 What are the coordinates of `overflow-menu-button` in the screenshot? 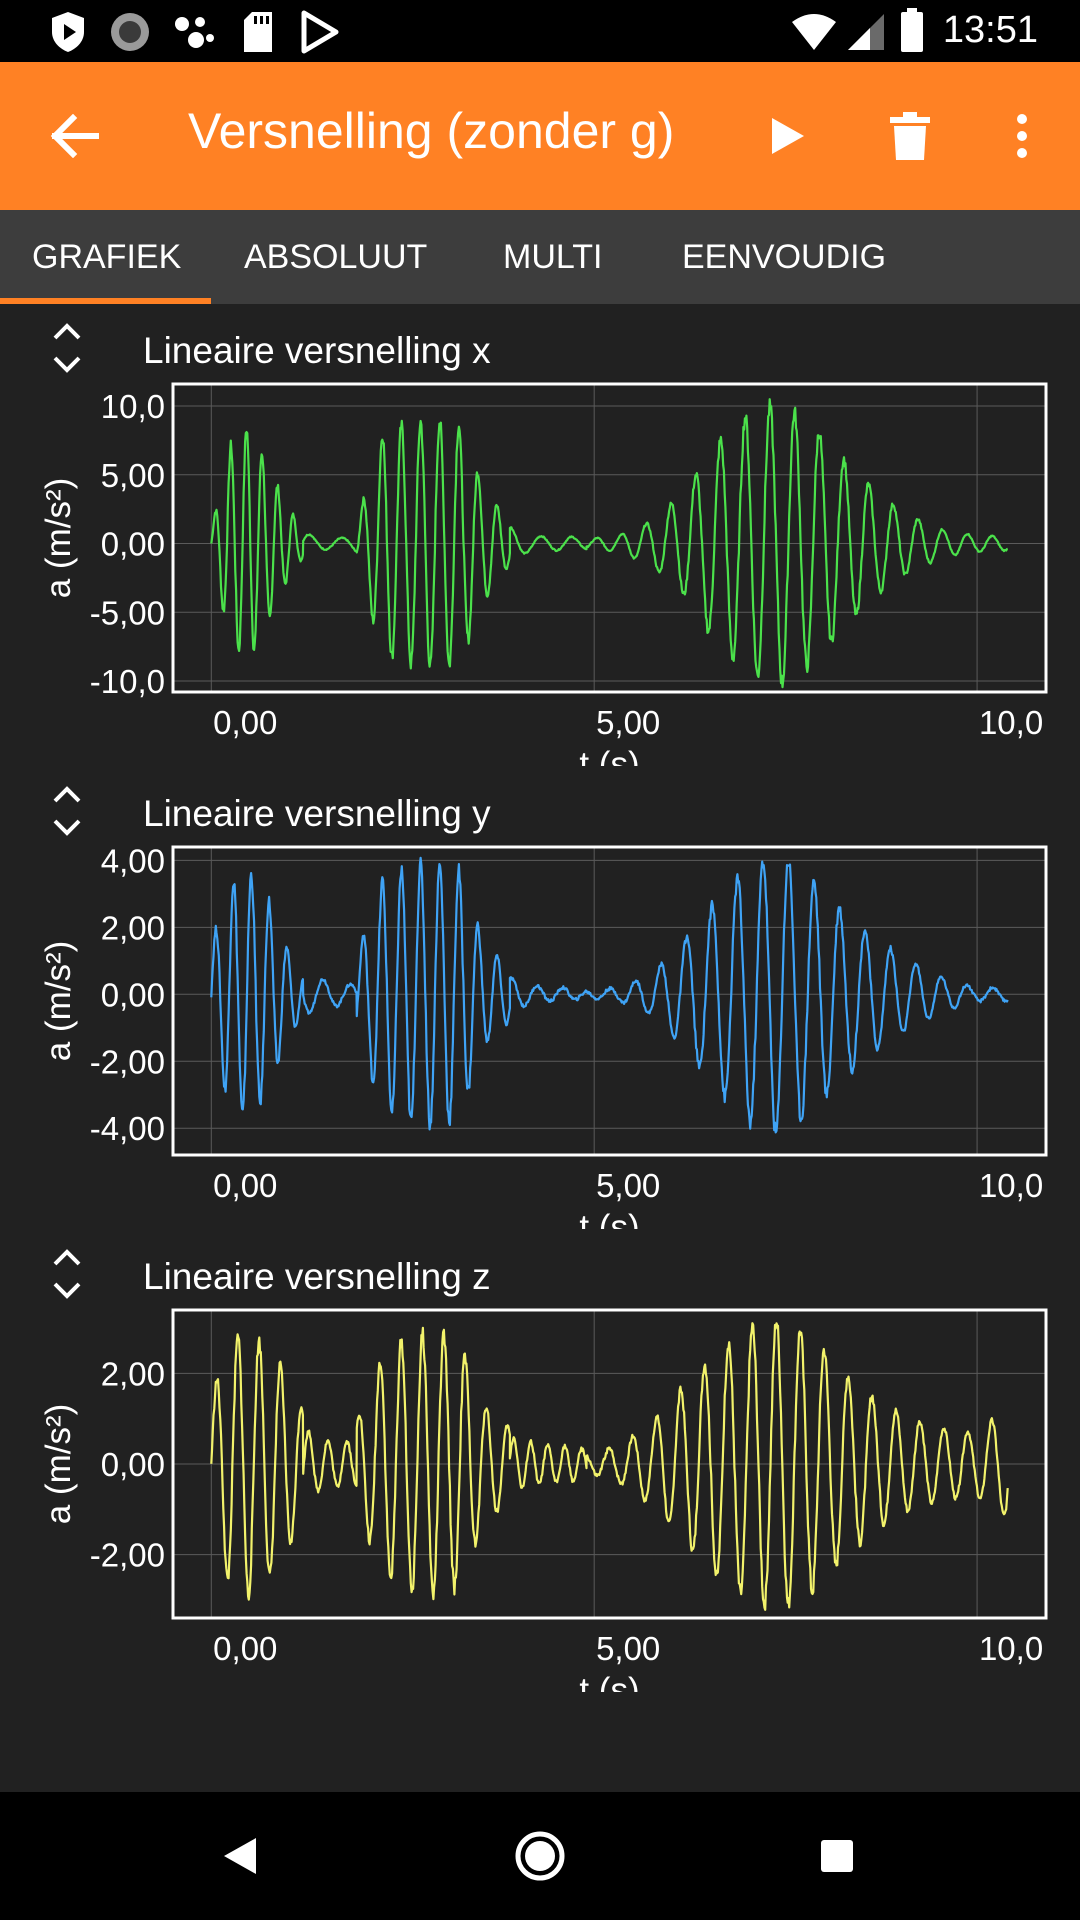 It's located at (1022, 136).